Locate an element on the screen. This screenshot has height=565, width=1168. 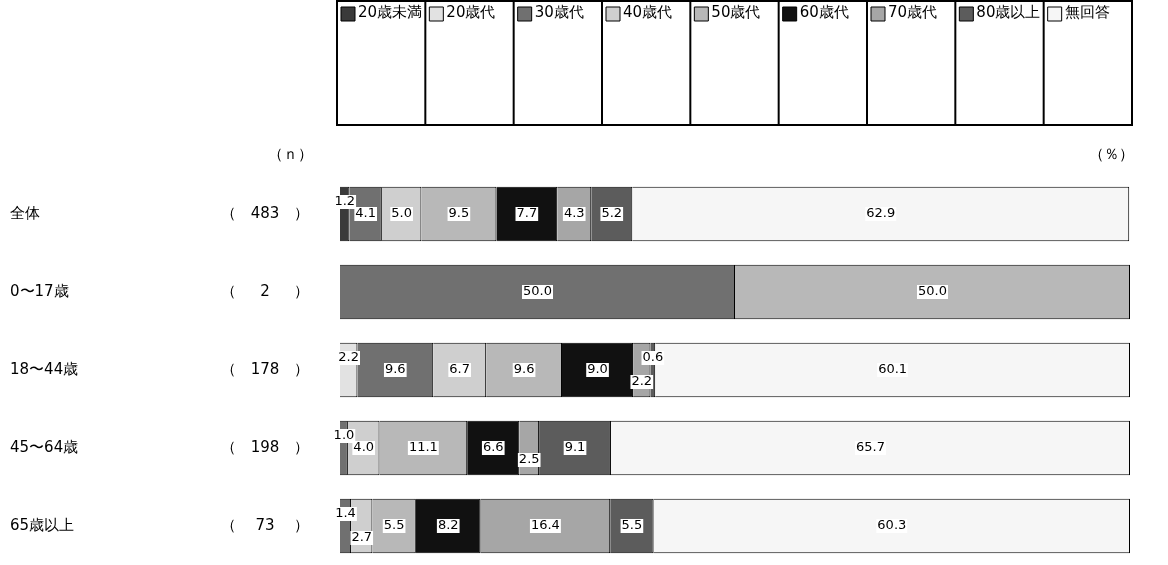
data-label: 1.2 is located at coordinates (345, 201).